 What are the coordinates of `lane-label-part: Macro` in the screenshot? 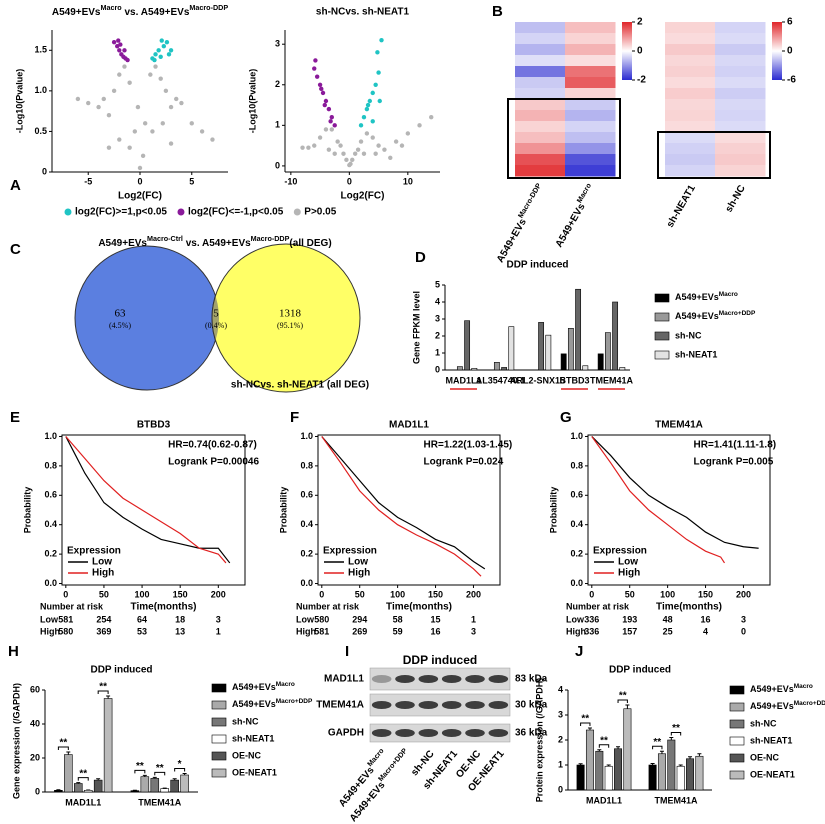 It's located at (375, 757).